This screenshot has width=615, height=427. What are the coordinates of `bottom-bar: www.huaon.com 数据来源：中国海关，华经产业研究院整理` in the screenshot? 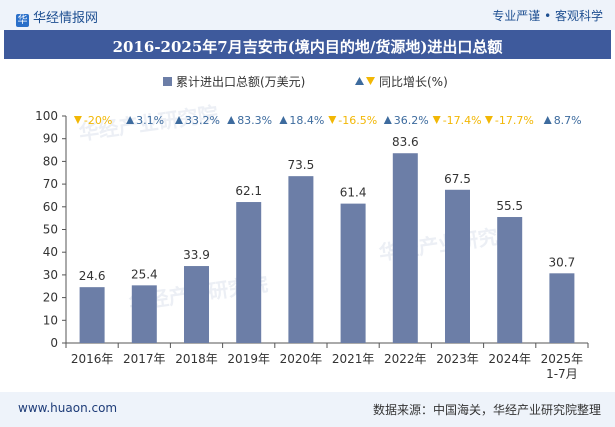 It's located at (307, 409).